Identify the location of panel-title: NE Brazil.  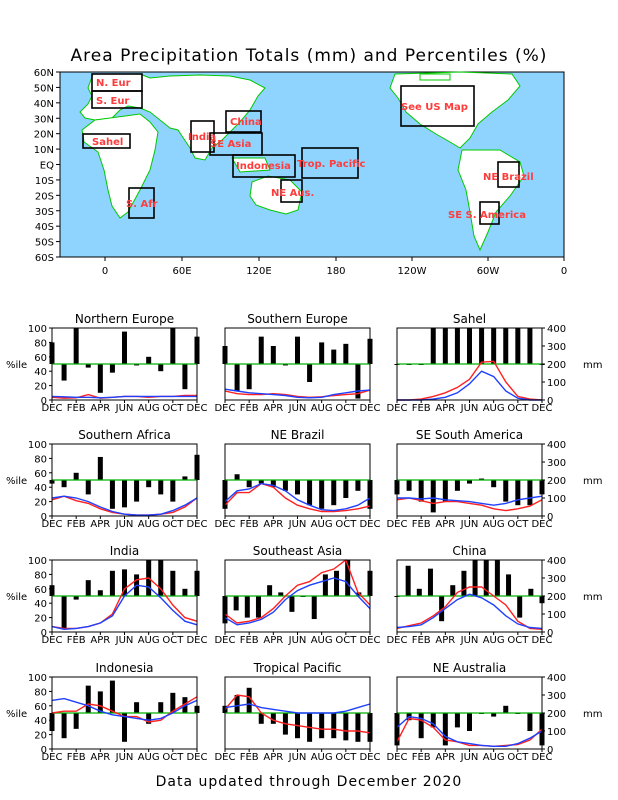
(298, 435).